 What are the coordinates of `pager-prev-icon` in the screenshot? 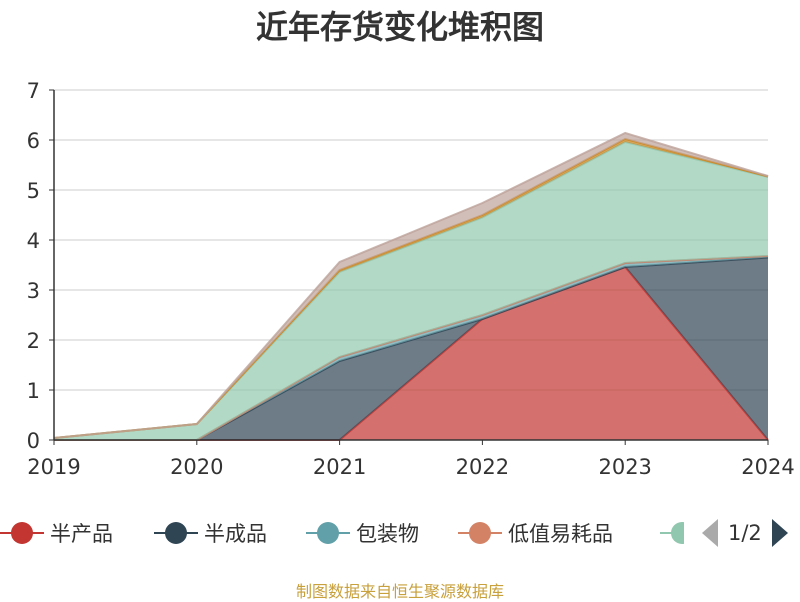 It's located at (710, 533).